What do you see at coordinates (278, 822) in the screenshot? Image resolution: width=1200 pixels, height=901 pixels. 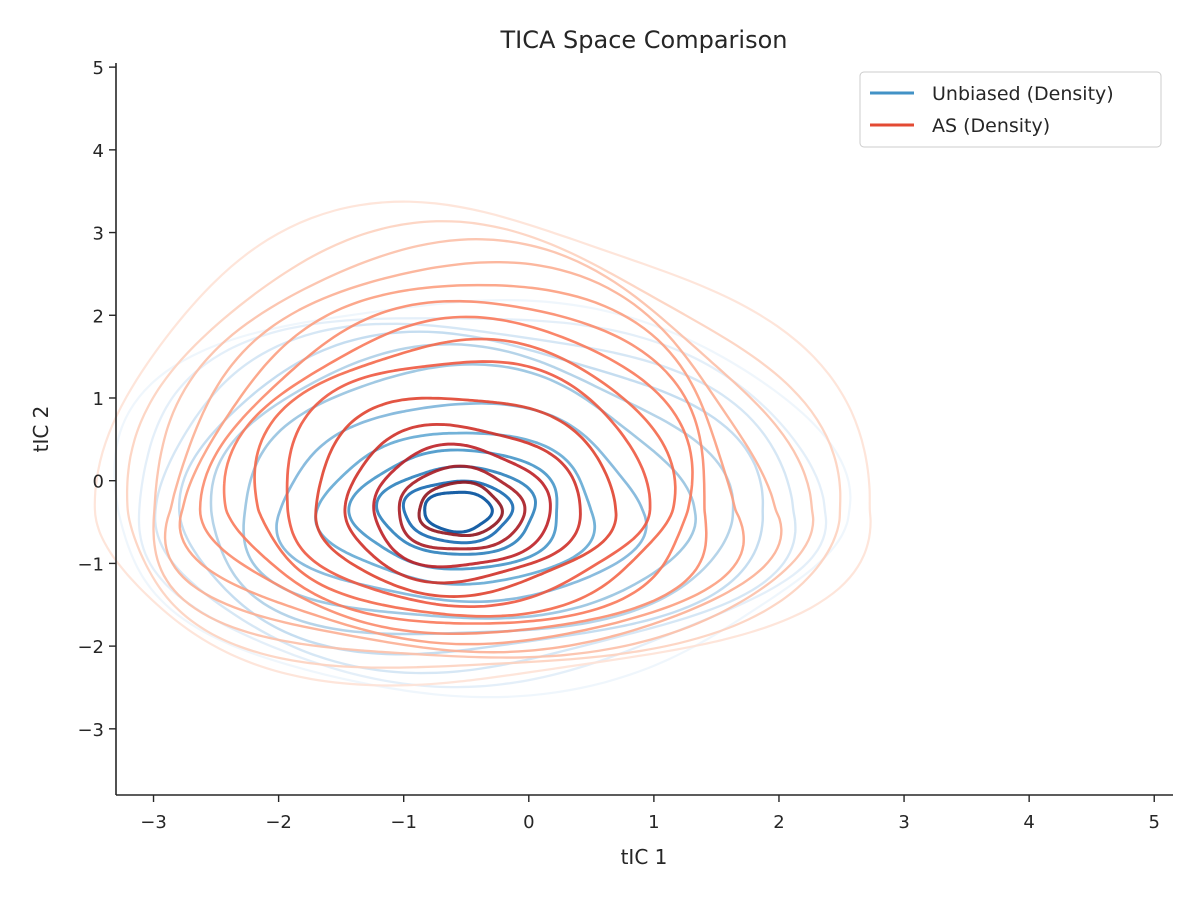 I see `x-tick-label: −2` at bounding box center [278, 822].